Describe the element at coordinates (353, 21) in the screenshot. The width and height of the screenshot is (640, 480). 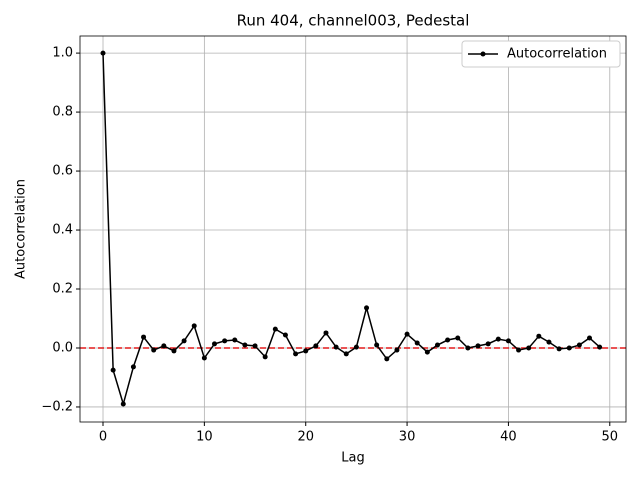
I see `chart-title: Run 404, channel003, Pedestal` at that location.